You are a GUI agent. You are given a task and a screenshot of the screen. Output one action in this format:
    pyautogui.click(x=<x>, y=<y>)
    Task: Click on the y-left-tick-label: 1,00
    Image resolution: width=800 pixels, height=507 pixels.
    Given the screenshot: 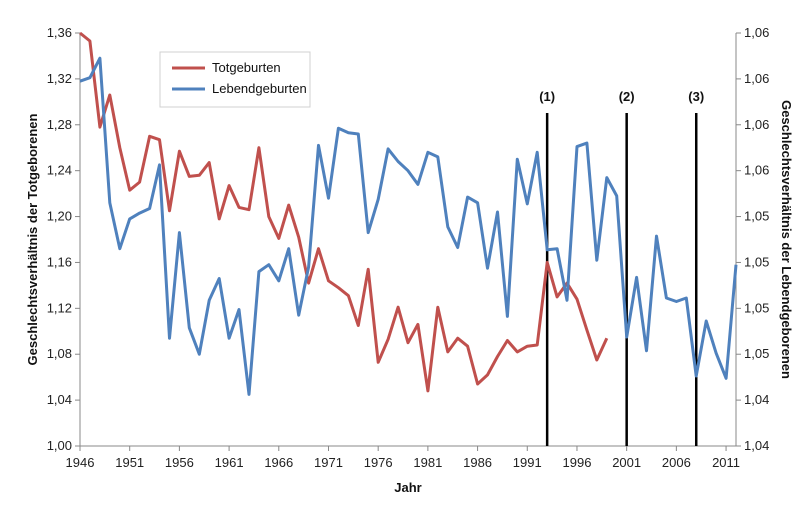 What is the action you would take?
    pyautogui.click(x=59, y=445)
    